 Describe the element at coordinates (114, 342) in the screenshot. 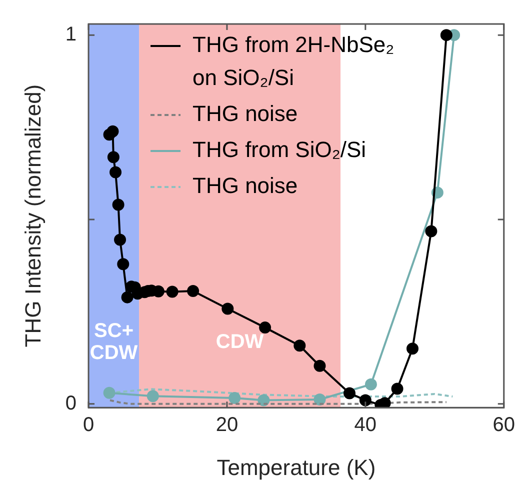

I see `band-label: SC+ CDW` at that location.